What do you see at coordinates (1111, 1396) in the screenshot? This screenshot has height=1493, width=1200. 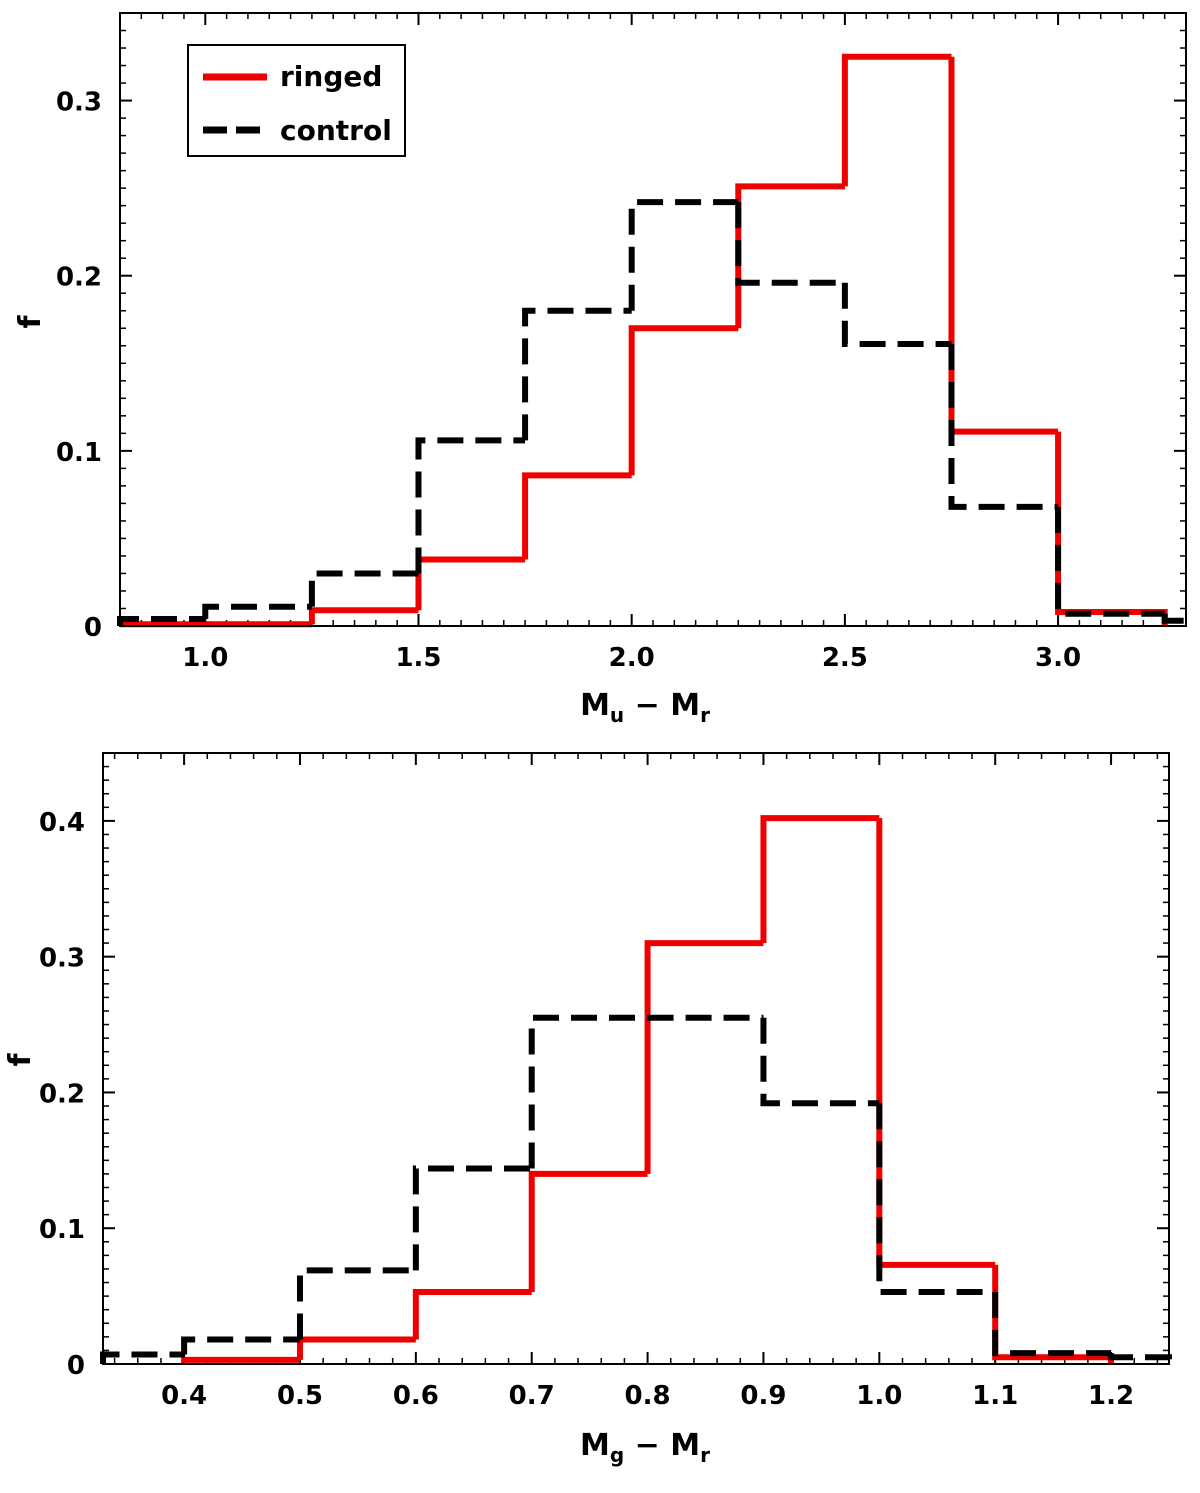 I see `bottom-x-tick-label-1_20: 1.2` at bounding box center [1111, 1396].